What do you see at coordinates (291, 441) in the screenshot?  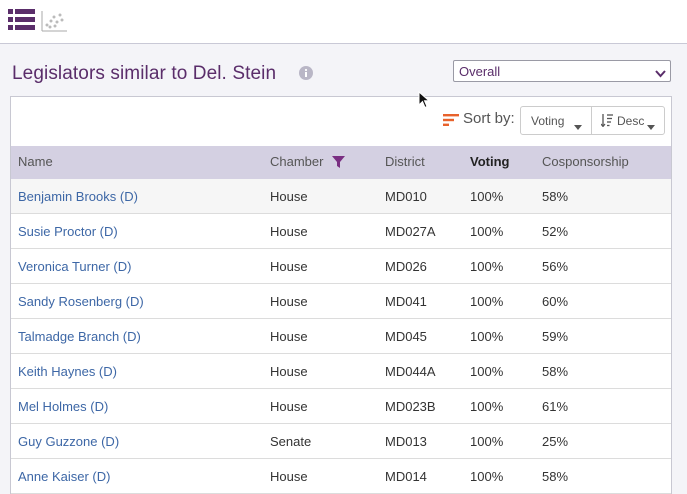 I see `chamber-cell: Senate` at bounding box center [291, 441].